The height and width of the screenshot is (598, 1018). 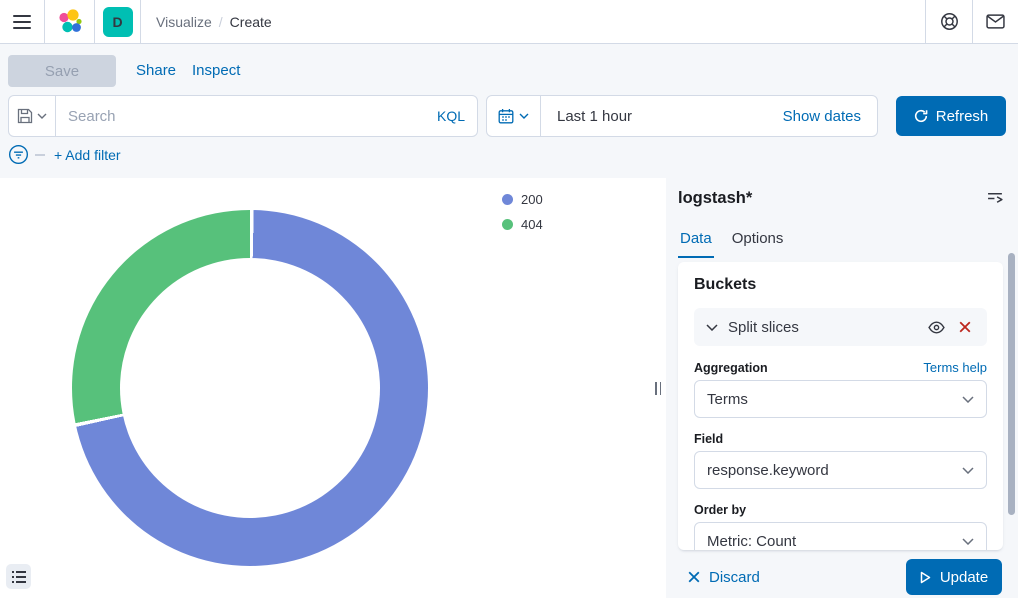 I want to click on save-button: Save, so click(x=62, y=71).